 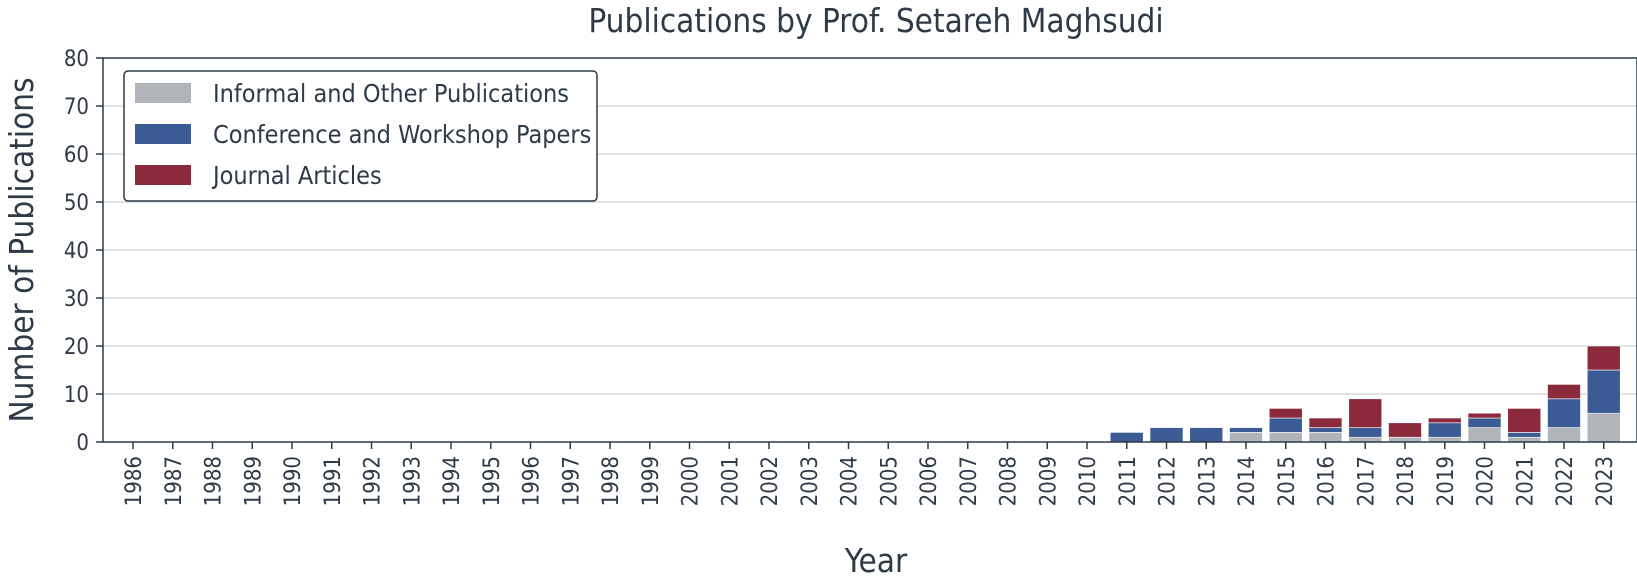 What do you see at coordinates (1484, 422) in the screenshot?
I see `bar-segment-conference-2020` at bounding box center [1484, 422].